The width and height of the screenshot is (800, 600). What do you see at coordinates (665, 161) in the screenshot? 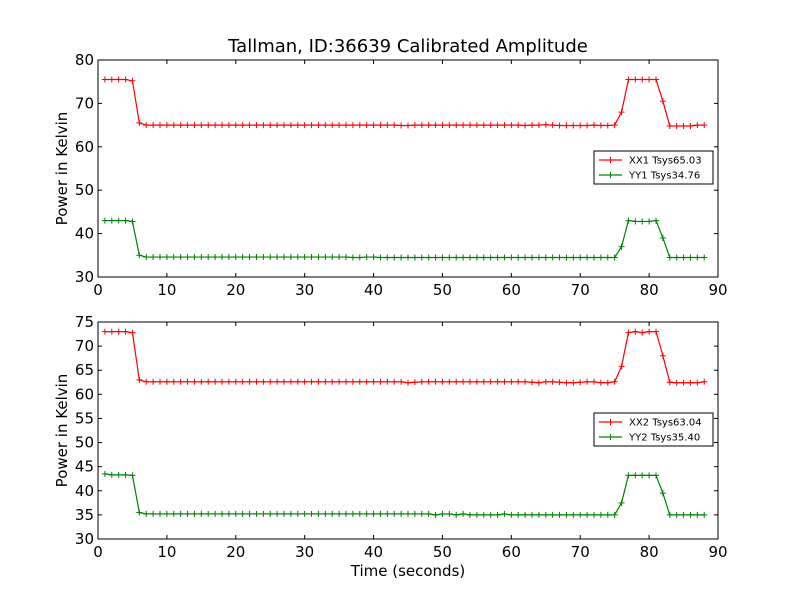
I see `legend-label: XX1 Tsys65.03` at bounding box center [665, 161].